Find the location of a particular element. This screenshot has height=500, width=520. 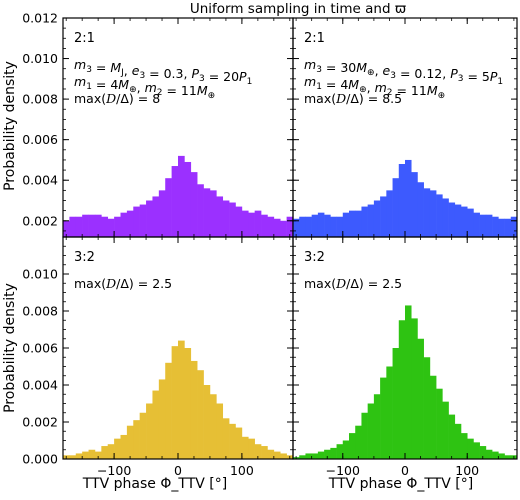

ylabel-bottom: Probability density is located at coordinates (10, 348).